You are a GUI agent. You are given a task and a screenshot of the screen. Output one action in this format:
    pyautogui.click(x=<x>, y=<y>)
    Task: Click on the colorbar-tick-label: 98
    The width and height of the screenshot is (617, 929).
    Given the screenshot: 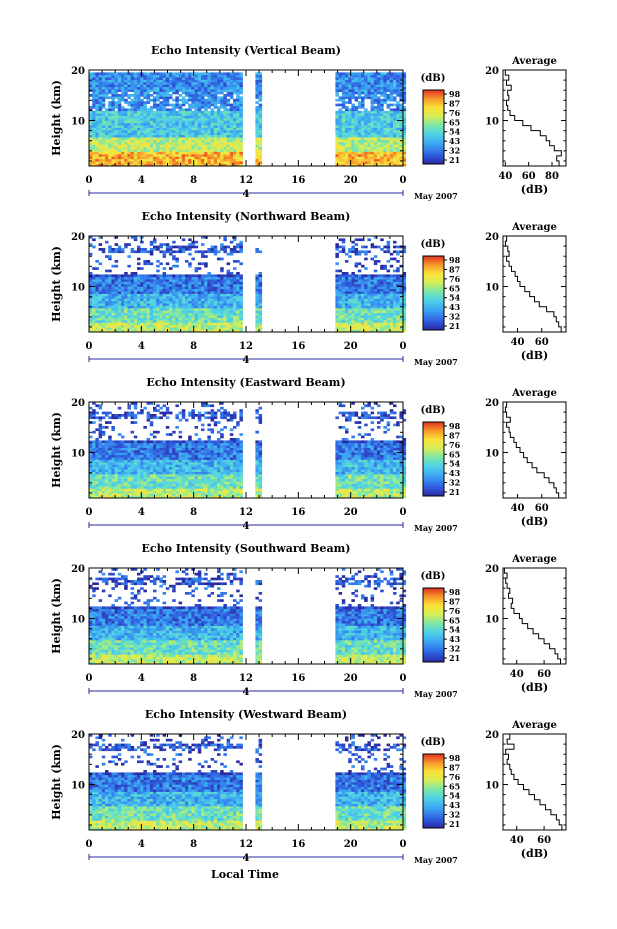 What is the action you would take?
    pyautogui.click(x=455, y=260)
    